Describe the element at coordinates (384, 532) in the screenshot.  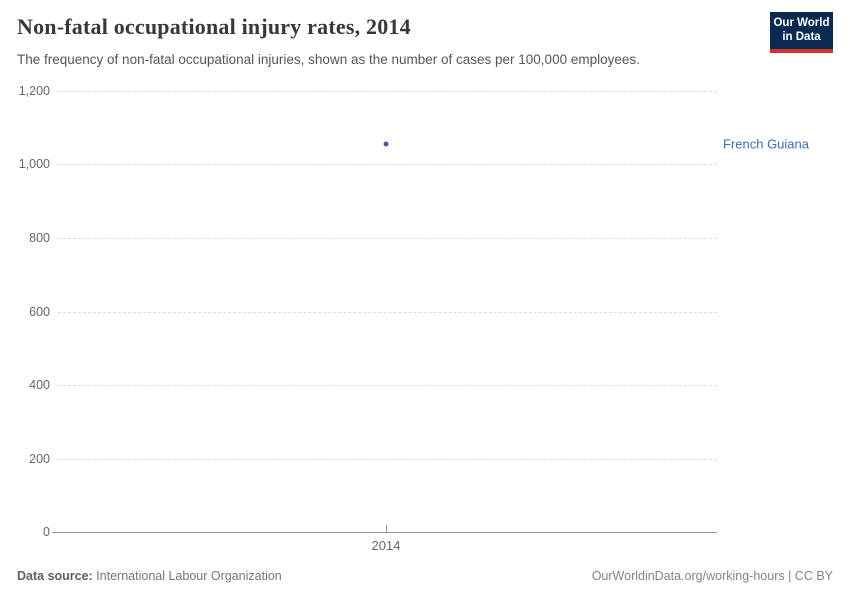
I see `x-axis-line` at that location.